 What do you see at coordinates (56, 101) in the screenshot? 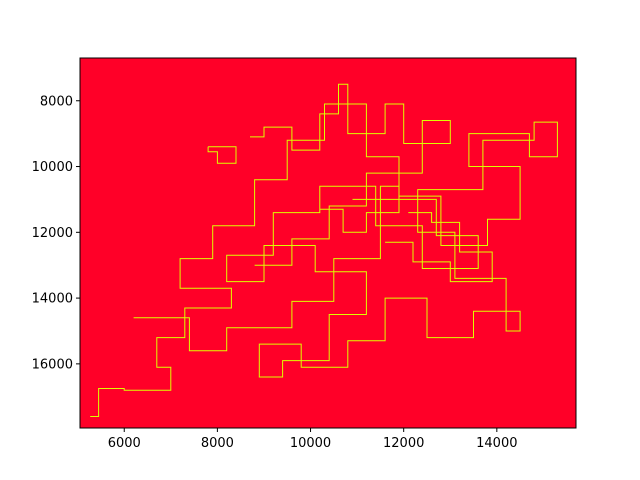
I see `y-tick-label: 8000` at bounding box center [56, 101].